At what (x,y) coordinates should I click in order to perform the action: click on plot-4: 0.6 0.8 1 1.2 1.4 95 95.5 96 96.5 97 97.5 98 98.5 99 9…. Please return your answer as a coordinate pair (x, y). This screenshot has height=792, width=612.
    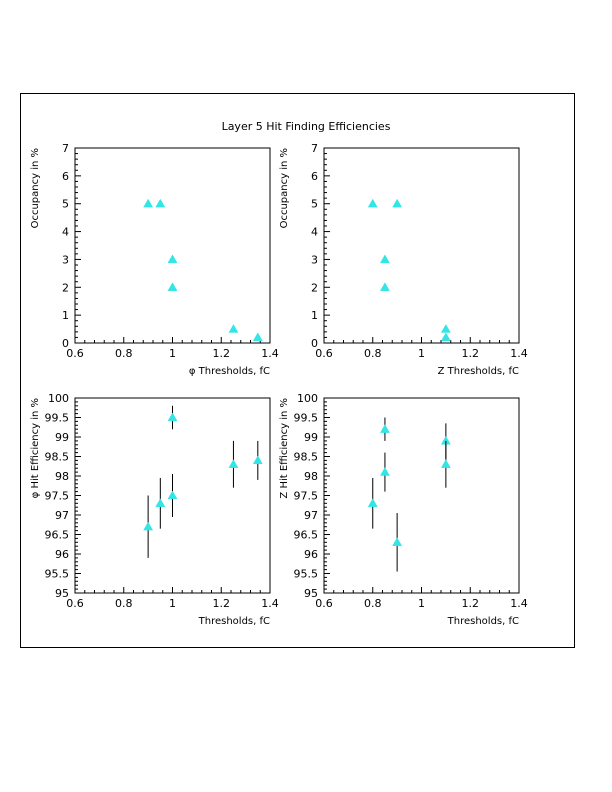
    Looking at the image, I should click on (403, 509).